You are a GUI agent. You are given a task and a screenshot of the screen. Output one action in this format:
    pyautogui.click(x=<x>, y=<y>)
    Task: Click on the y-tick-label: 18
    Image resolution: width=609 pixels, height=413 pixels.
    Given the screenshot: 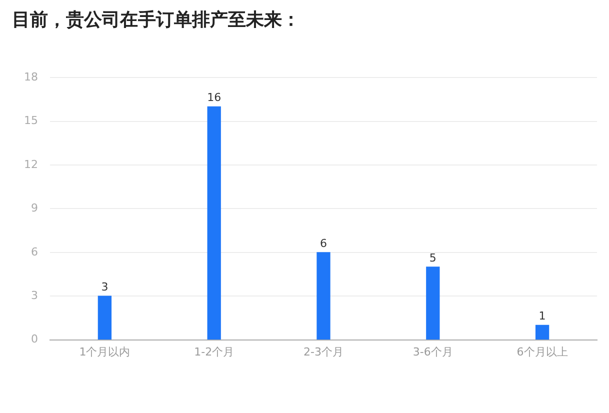 What is the action you would take?
    pyautogui.click(x=31, y=77)
    